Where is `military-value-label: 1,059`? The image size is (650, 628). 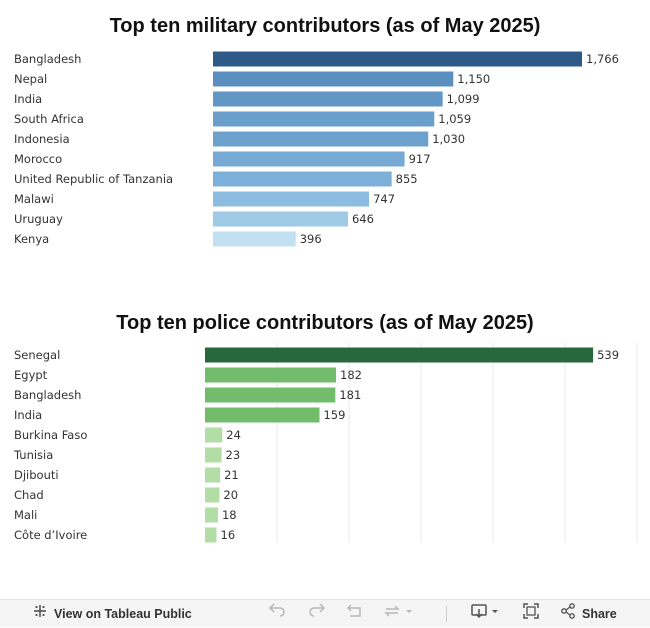 military-value-label: 1,059 is located at coordinates (454, 119).